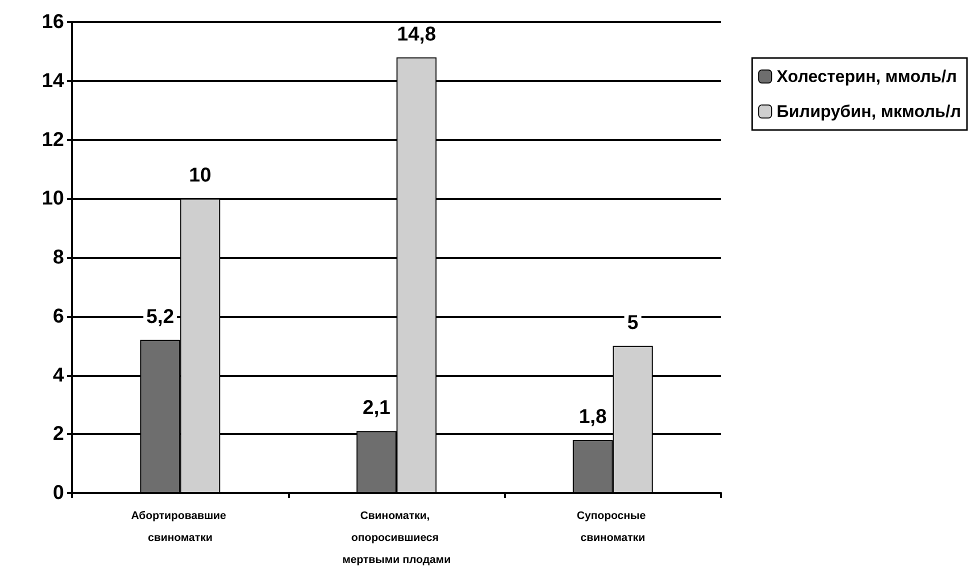 The image size is (971, 571). I want to click on data-label: 2,1, so click(376, 408).